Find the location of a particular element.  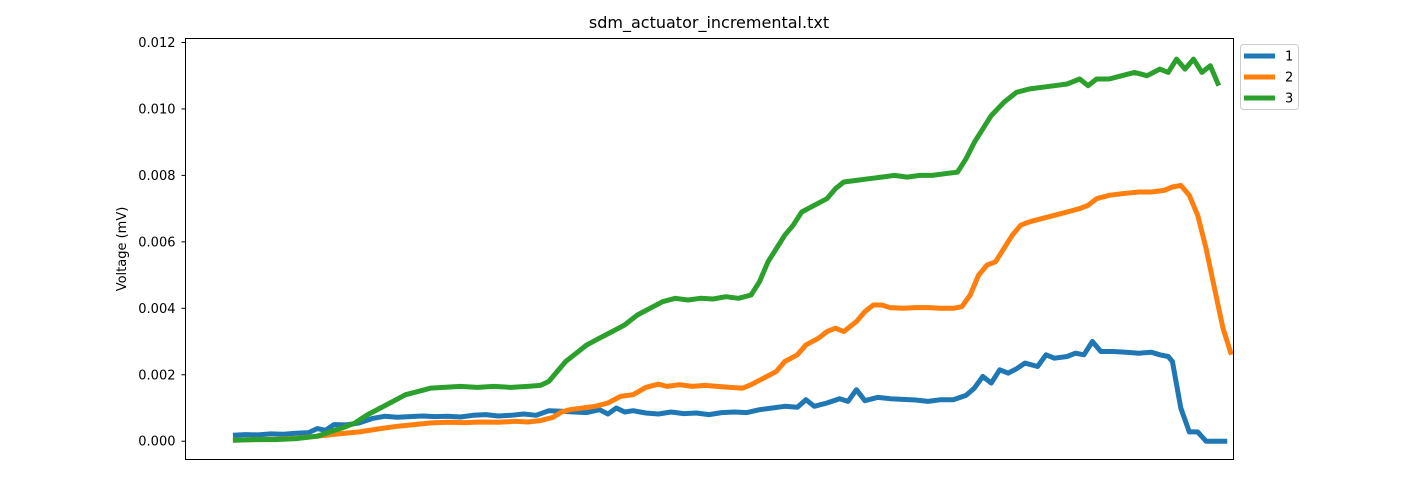

y-tick-label: 0.000 is located at coordinates (156, 442).